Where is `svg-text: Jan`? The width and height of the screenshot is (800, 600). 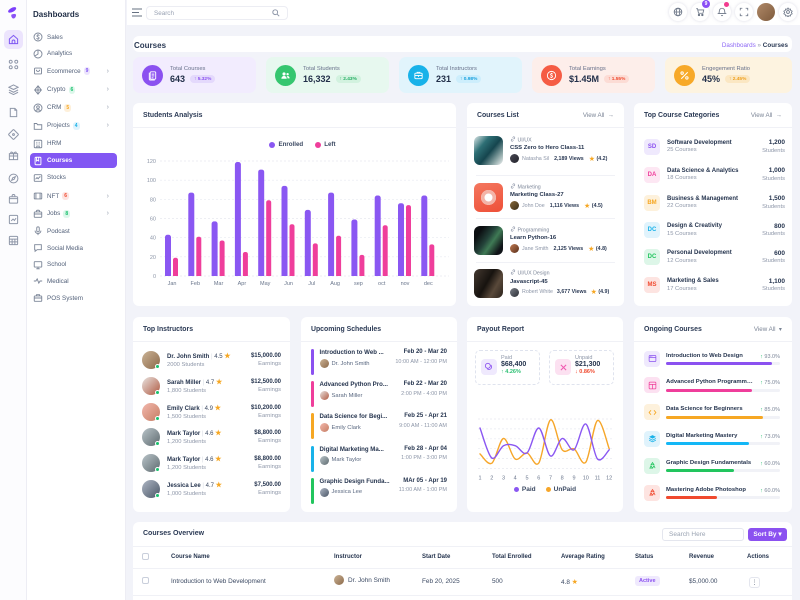 svg-text: Jan is located at coordinates (172, 284).